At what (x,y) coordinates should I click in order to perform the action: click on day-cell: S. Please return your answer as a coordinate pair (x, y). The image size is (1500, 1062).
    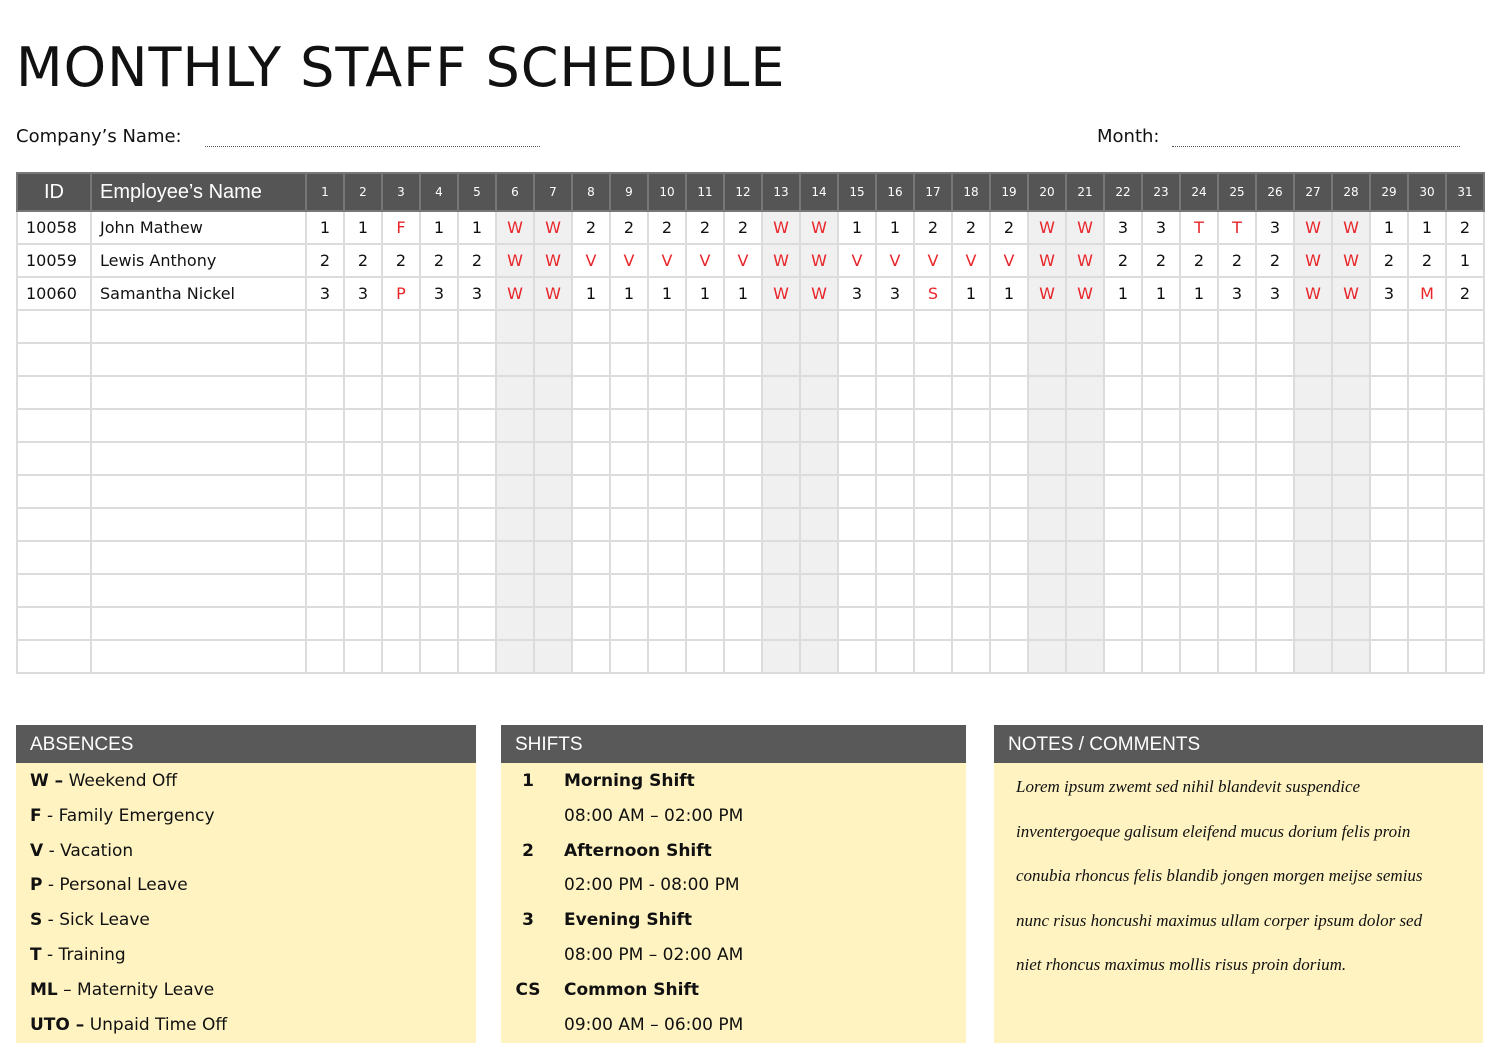
    Looking at the image, I should click on (933, 293).